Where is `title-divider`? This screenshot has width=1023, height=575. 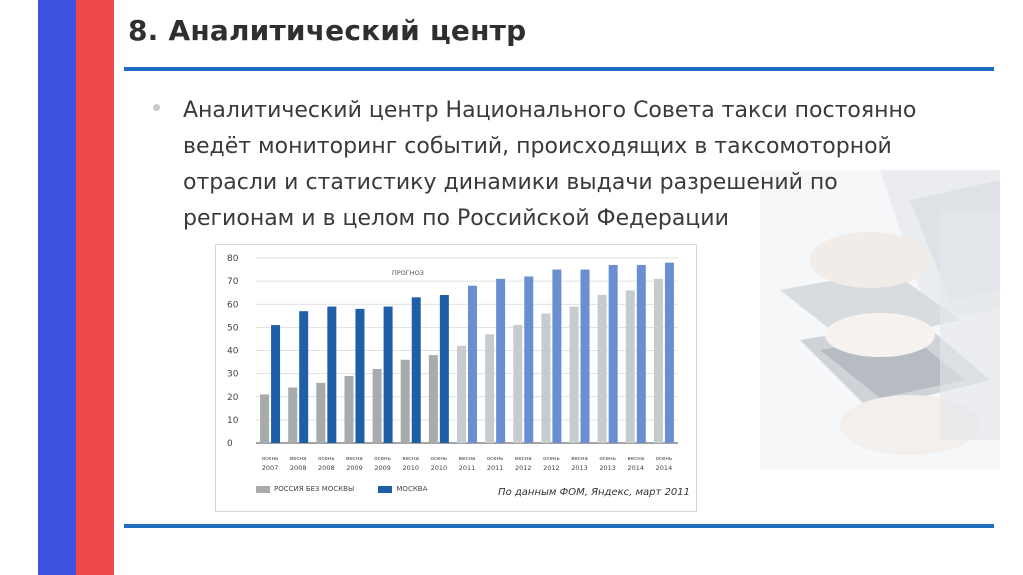 title-divider is located at coordinates (559, 69).